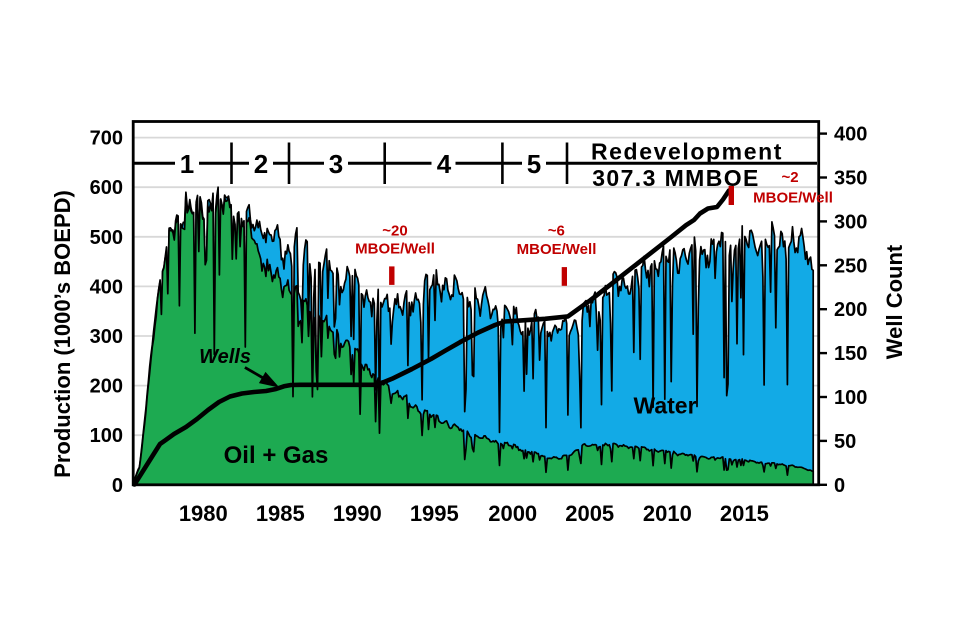 This screenshot has height=637, width=955. I want to click on svg-text: 307.3 MMBOE, so click(676, 178).